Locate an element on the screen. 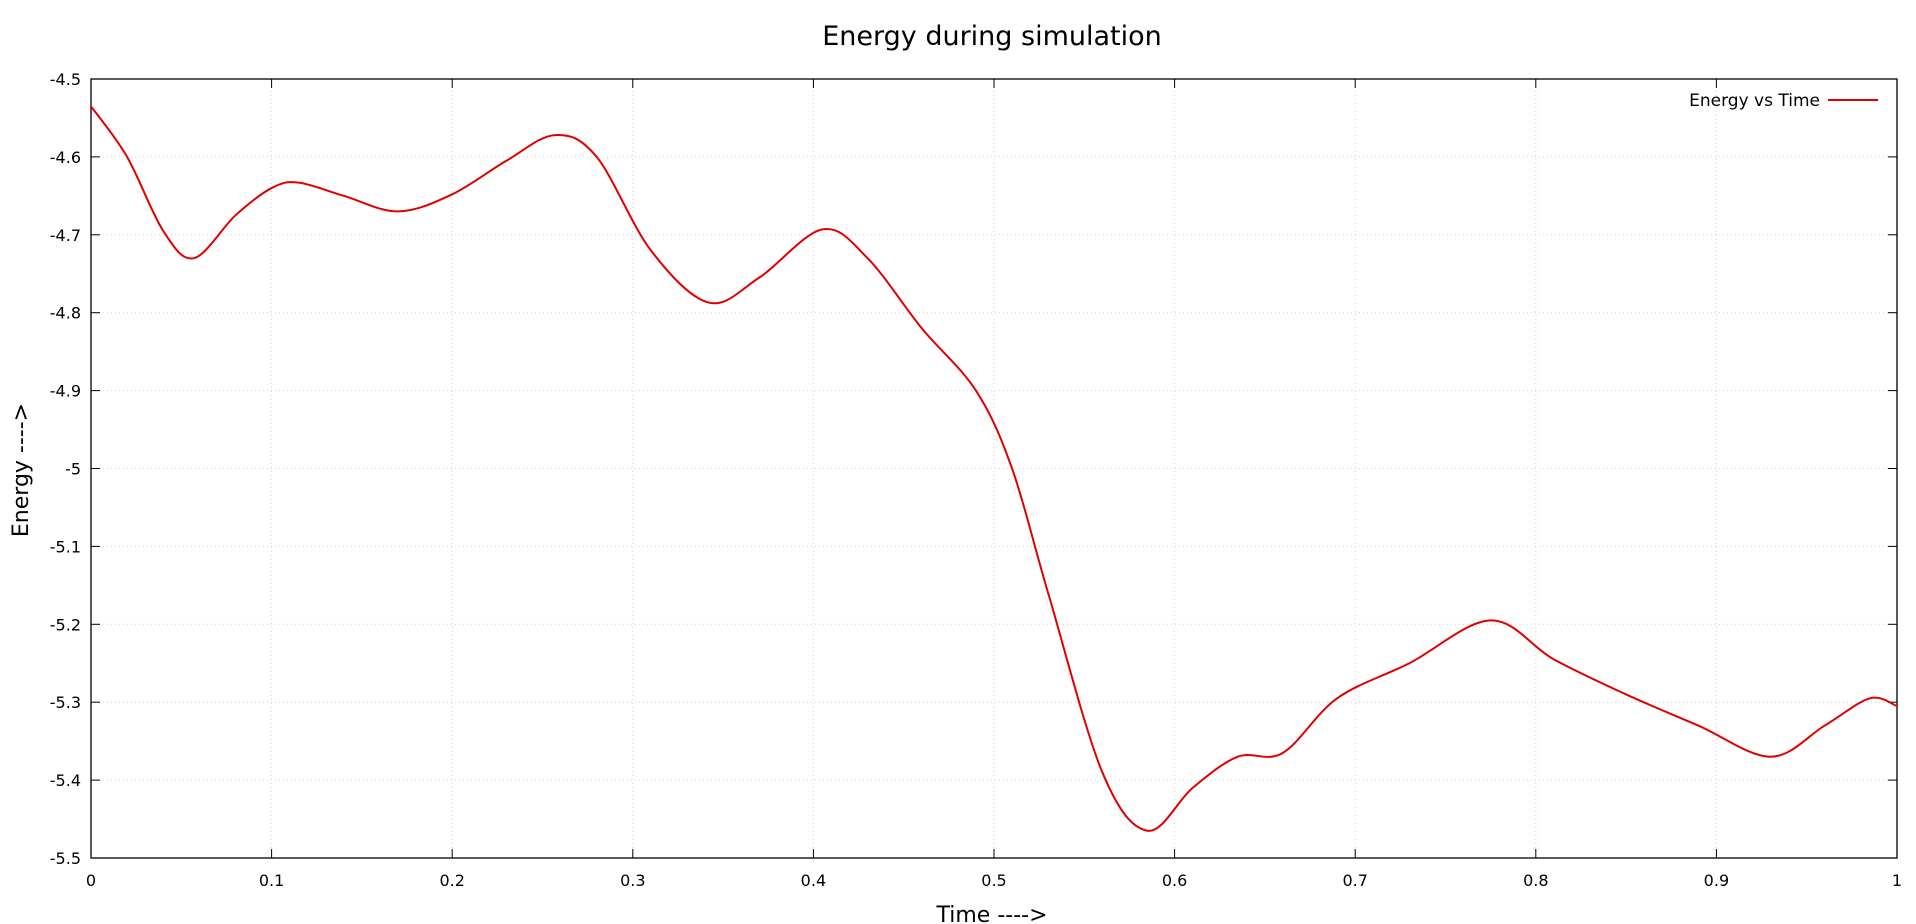 The height and width of the screenshot is (924, 1916). x-tick-label: 1 is located at coordinates (1897, 880).